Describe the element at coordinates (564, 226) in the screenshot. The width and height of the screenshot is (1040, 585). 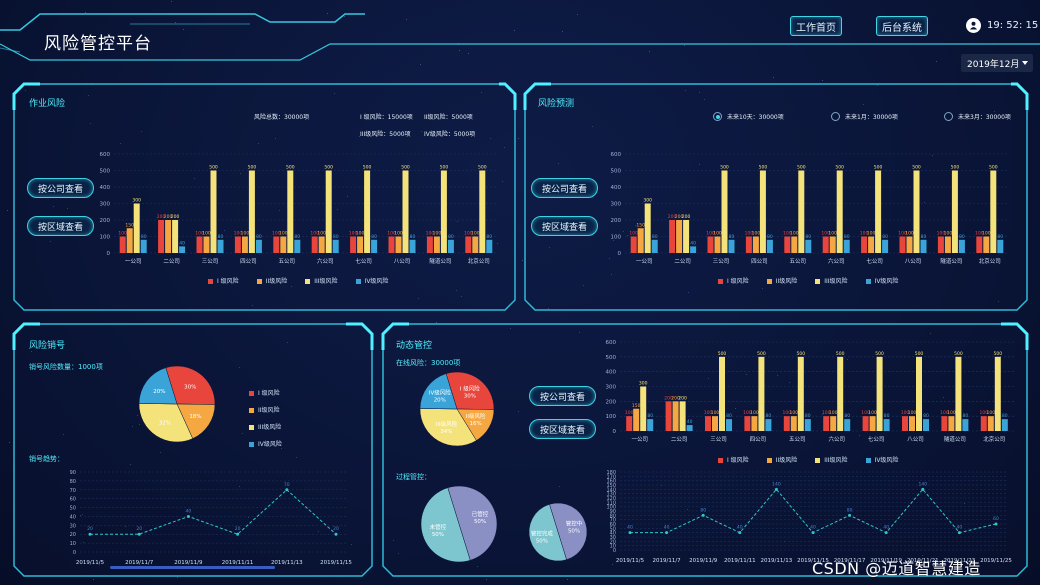
I see `forecast-by-region-button: 按区域查看` at that location.